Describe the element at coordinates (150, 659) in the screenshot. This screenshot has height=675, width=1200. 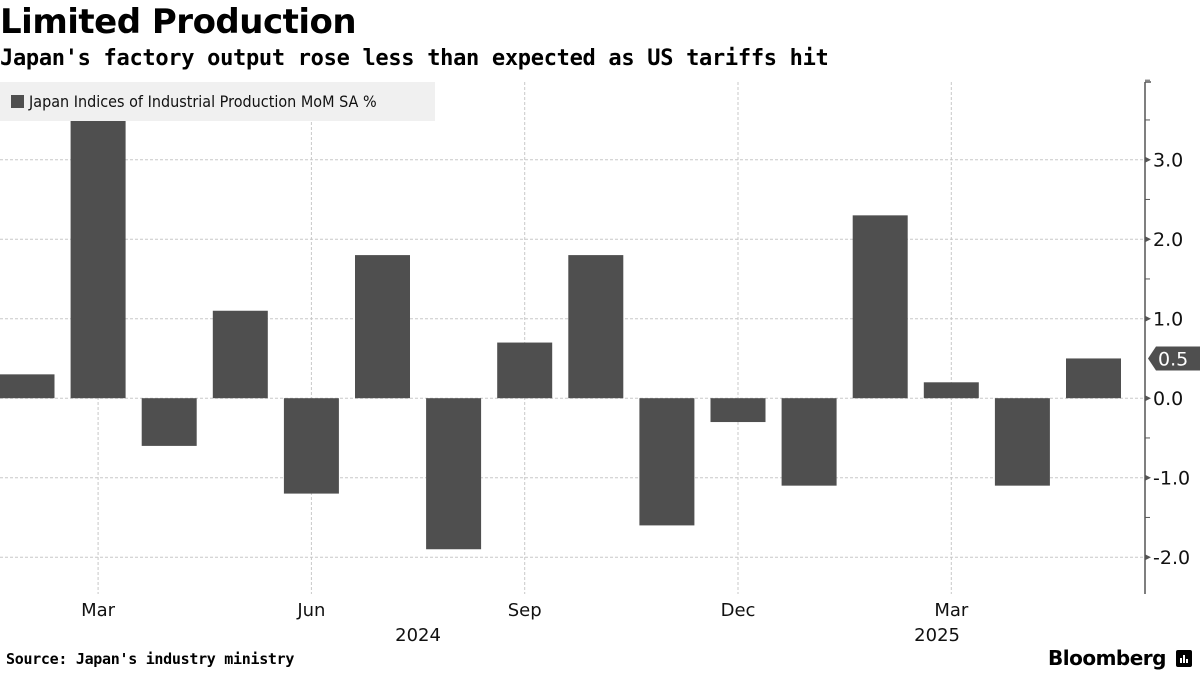
I see `source-note: Source: Japan's industry ministry` at that location.